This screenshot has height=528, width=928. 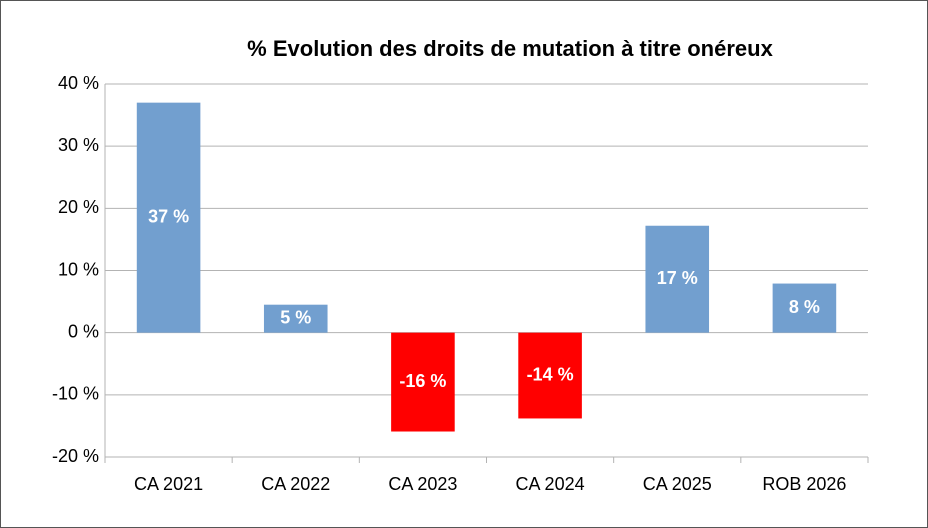 I want to click on data-label: 5 %, so click(x=295, y=317).